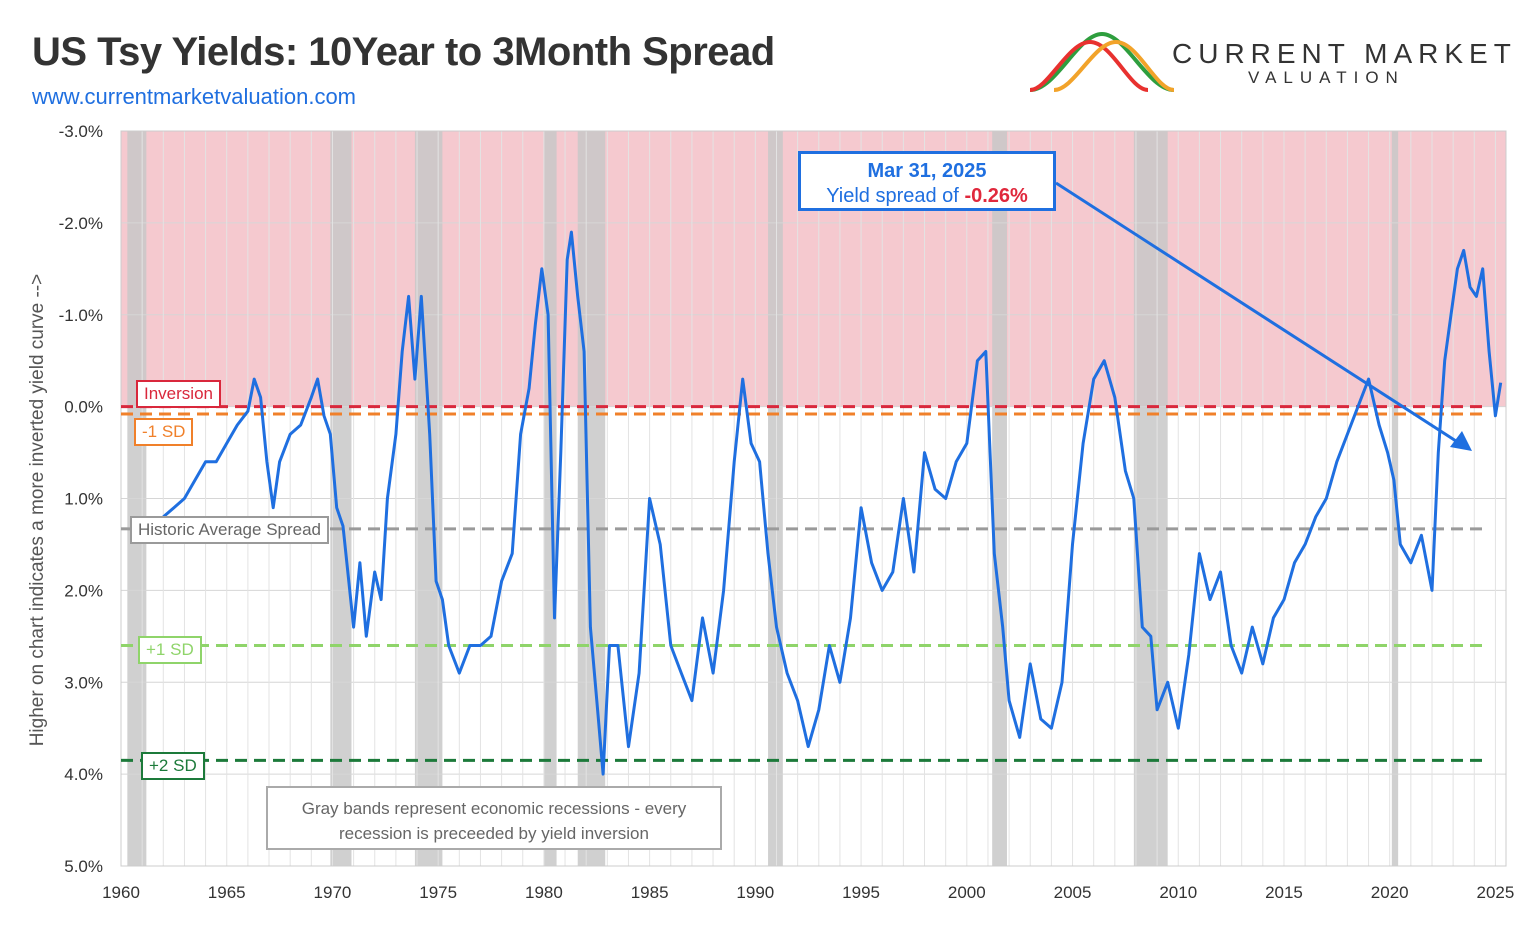  I want to click on logo-line2: VALUATION, so click(1326, 77).